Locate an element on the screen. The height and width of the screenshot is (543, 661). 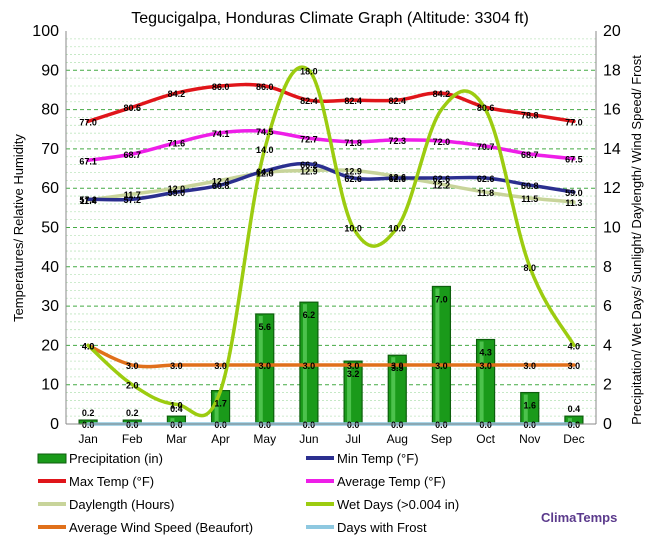
x-tick-label: Jun is located at coordinates (308, 439).